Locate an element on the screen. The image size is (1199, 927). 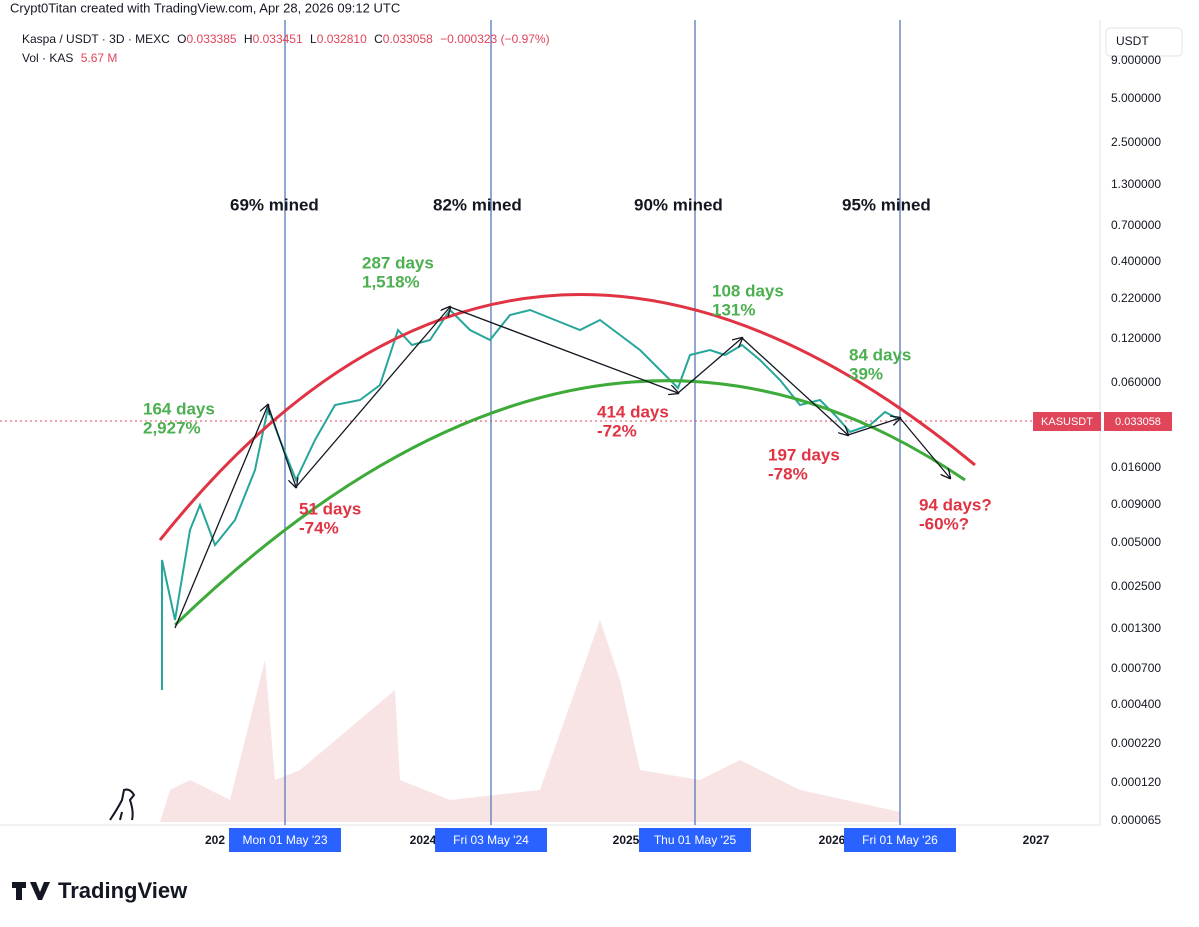
ohlc-value: 0.033451 is located at coordinates (278, 39).